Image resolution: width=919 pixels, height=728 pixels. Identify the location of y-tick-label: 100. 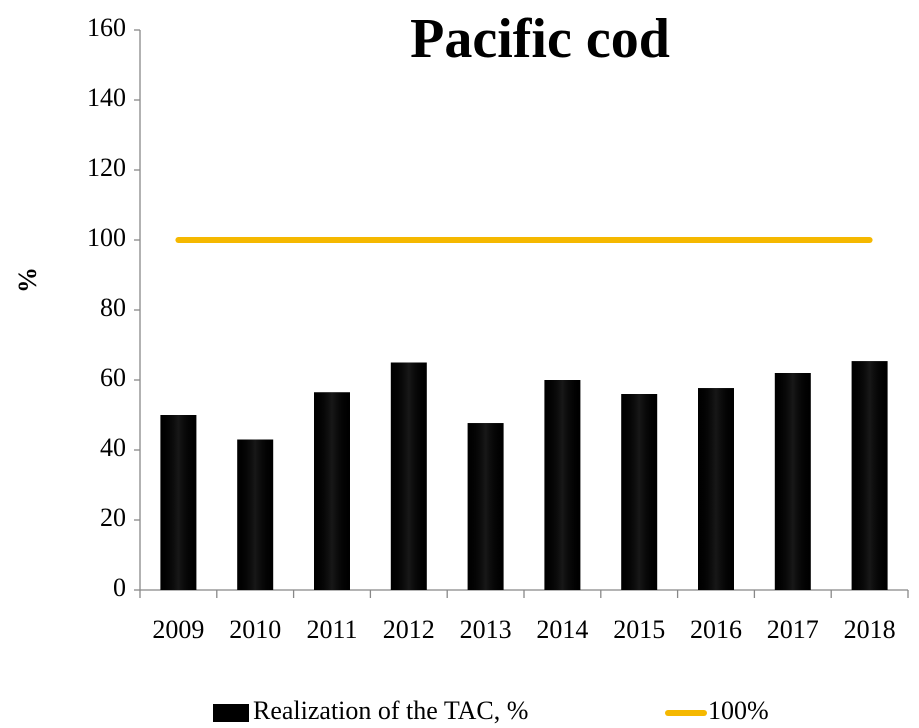
(106, 237).